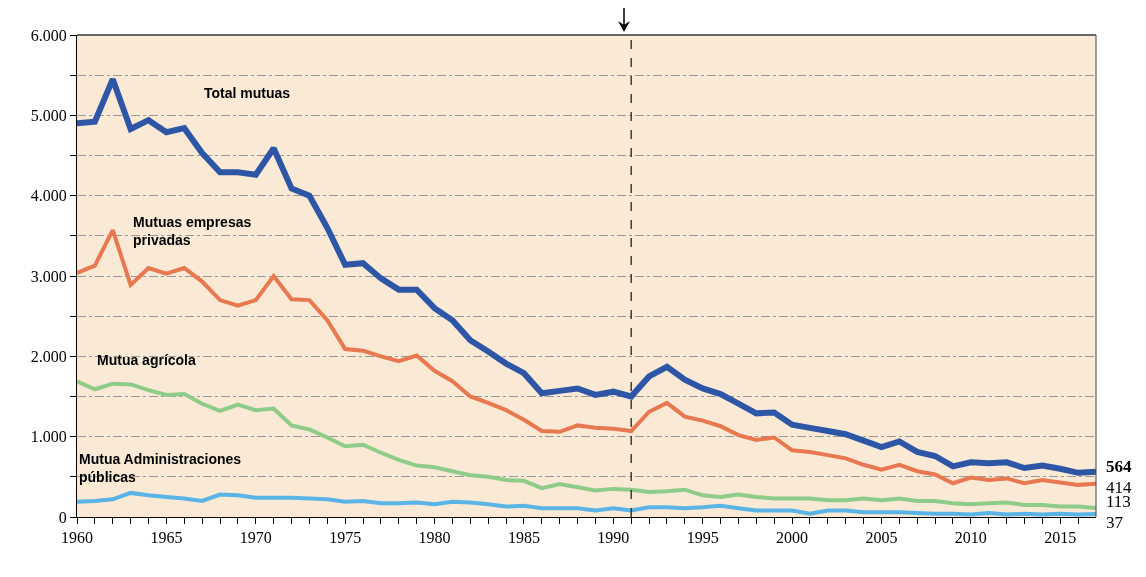 This screenshot has height=577, width=1146. What do you see at coordinates (48, 196) in the screenshot?
I see `y-tick-label: 4.000` at bounding box center [48, 196].